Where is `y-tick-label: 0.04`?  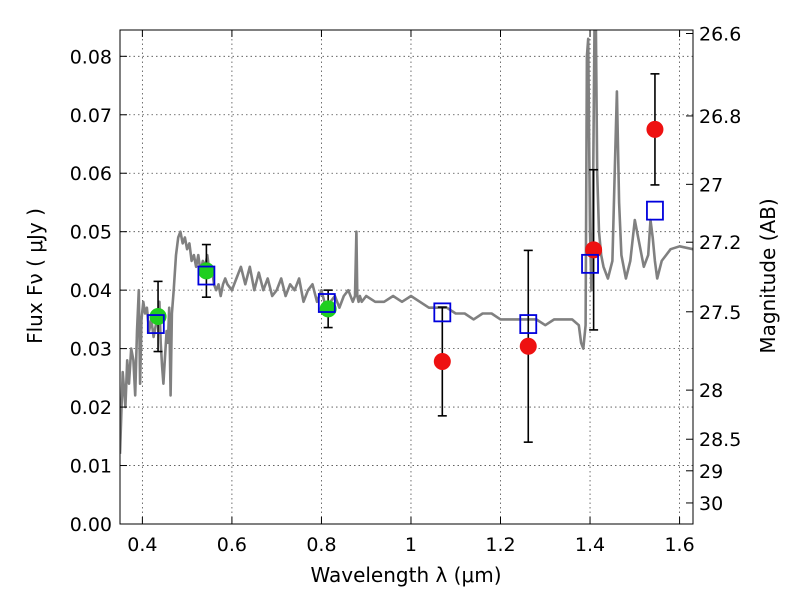
y-tick-label: 0.04 is located at coordinates (91, 291).